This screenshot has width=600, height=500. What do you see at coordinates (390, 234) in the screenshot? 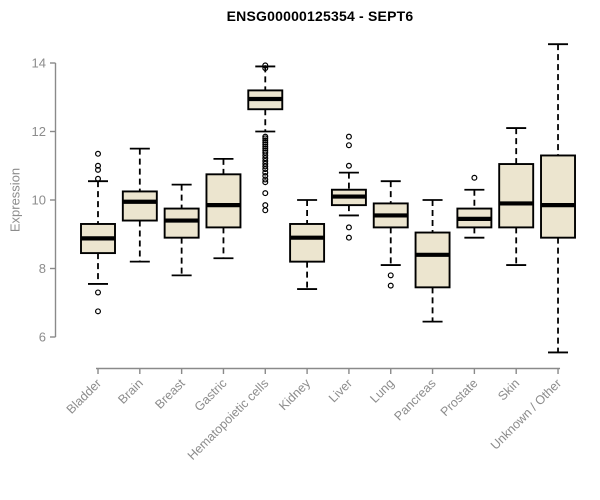
I see `boxplot-lung` at bounding box center [390, 234].